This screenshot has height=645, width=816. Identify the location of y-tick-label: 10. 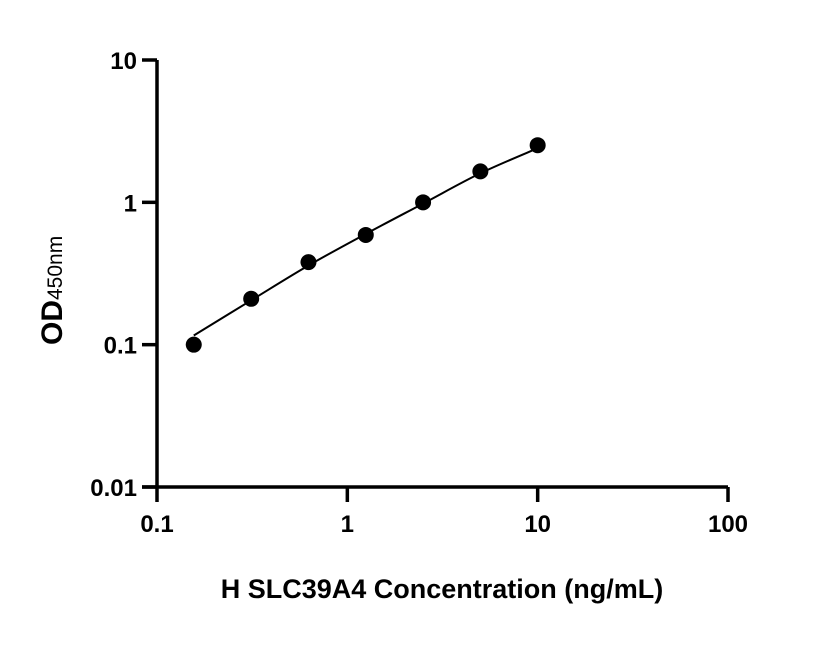
(123, 61).